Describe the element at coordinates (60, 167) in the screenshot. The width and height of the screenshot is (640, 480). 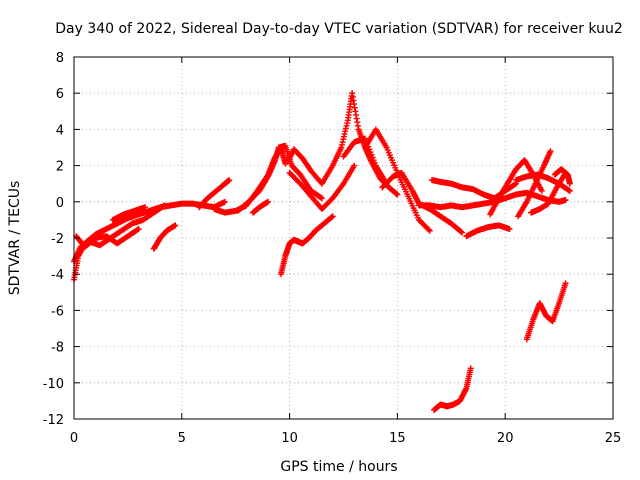
I see `y-tick-label: 2` at that location.